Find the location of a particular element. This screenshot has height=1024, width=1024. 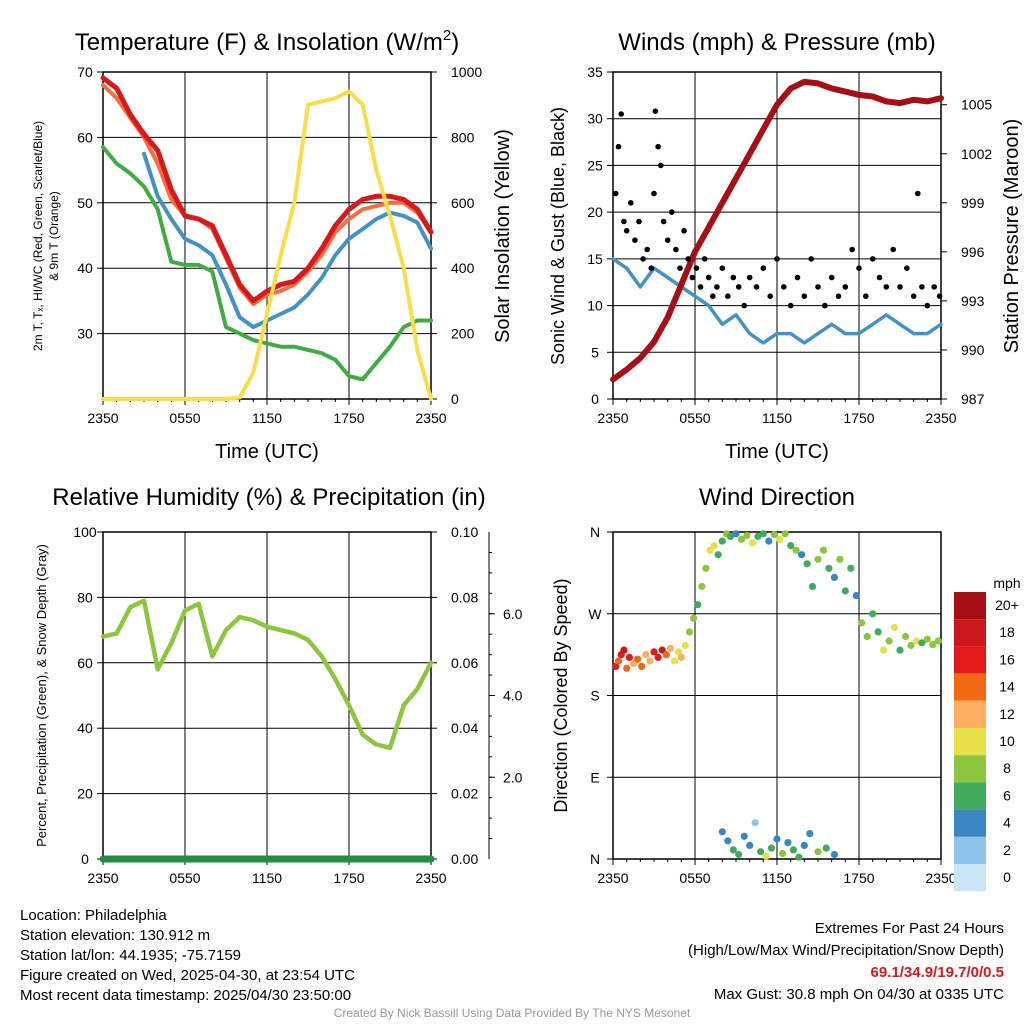

y-right-tick-label: 0.08 is located at coordinates (464, 597).